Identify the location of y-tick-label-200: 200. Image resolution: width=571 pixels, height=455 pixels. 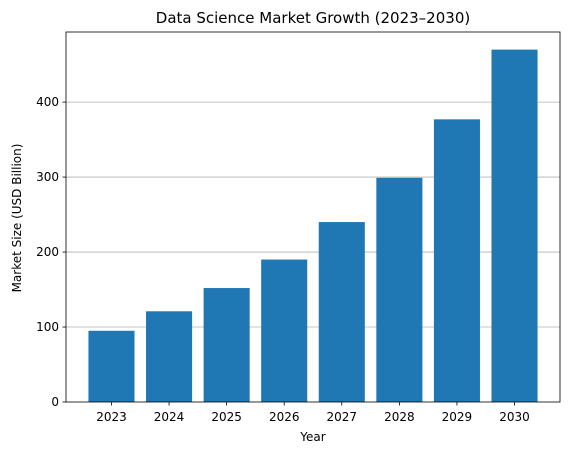
(47, 252).